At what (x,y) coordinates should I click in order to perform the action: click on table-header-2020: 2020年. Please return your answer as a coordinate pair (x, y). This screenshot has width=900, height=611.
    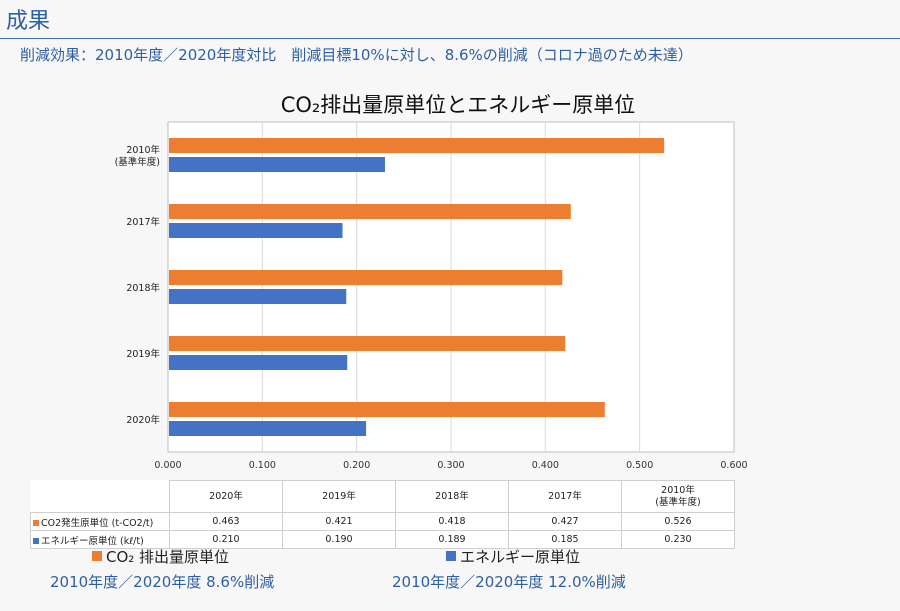
    Looking at the image, I should click on (226, 496).